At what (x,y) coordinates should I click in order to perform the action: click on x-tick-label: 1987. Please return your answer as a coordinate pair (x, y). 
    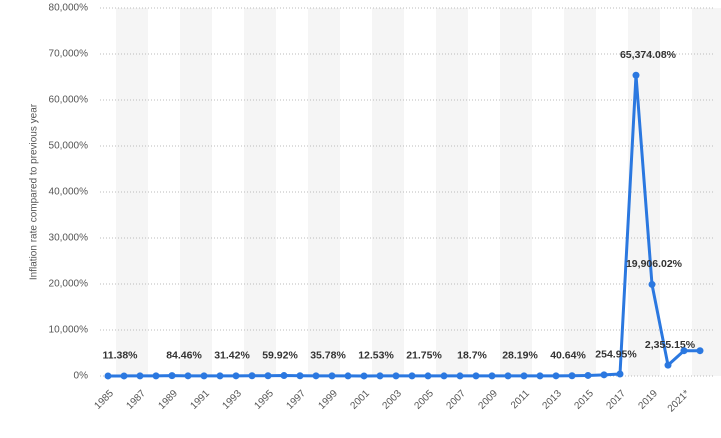
    Looking at the image, I should click on (136, 400).